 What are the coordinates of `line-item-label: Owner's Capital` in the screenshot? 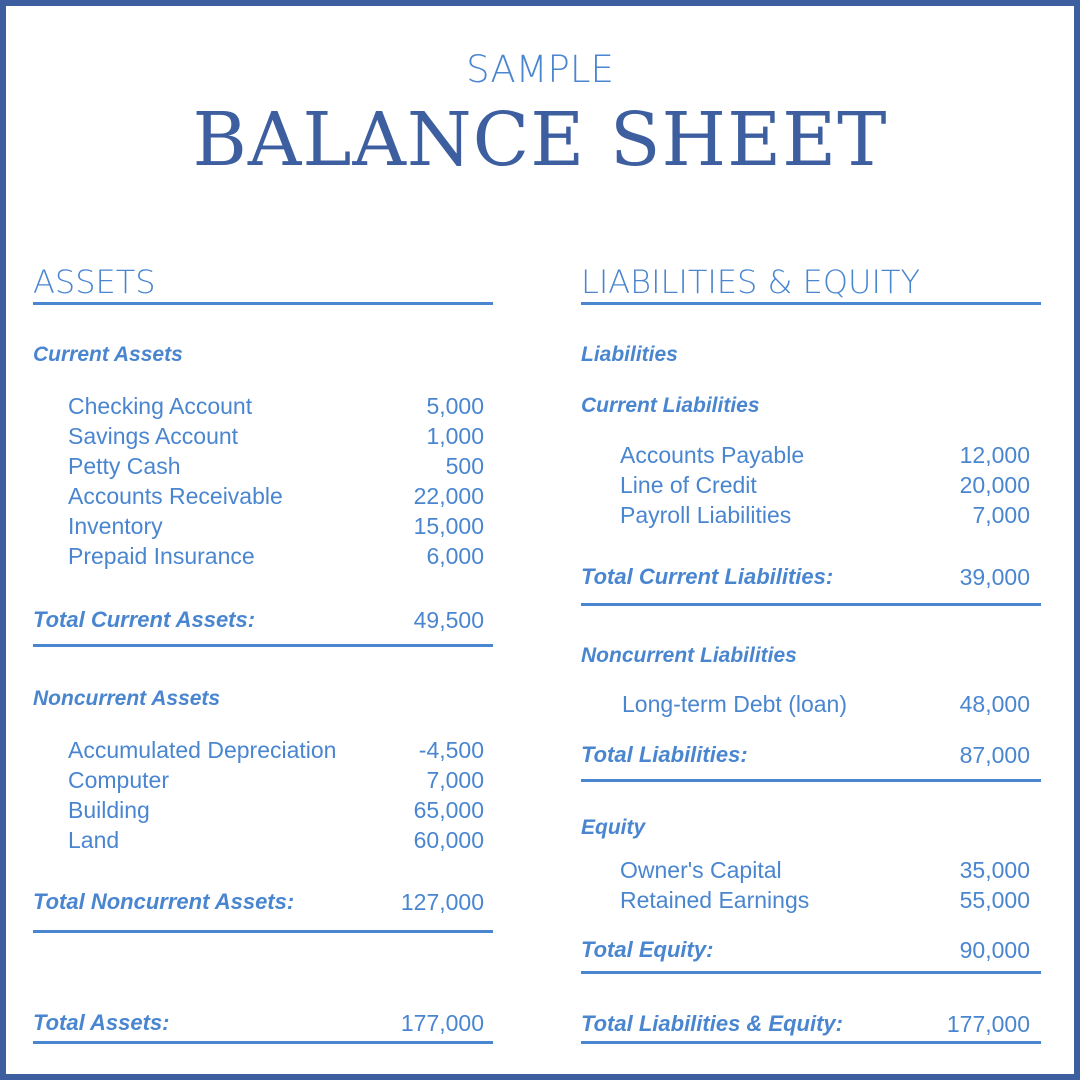 It's located at (701, 870).